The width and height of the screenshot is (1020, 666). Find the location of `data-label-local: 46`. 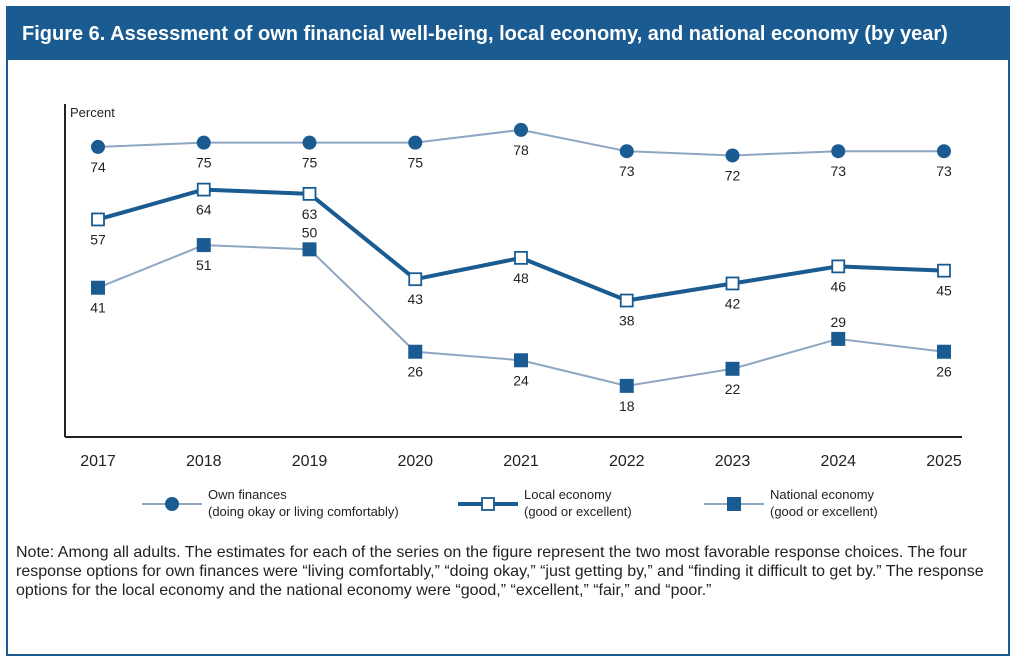

data-label-local: 46 is located at coordinates (838, 286).